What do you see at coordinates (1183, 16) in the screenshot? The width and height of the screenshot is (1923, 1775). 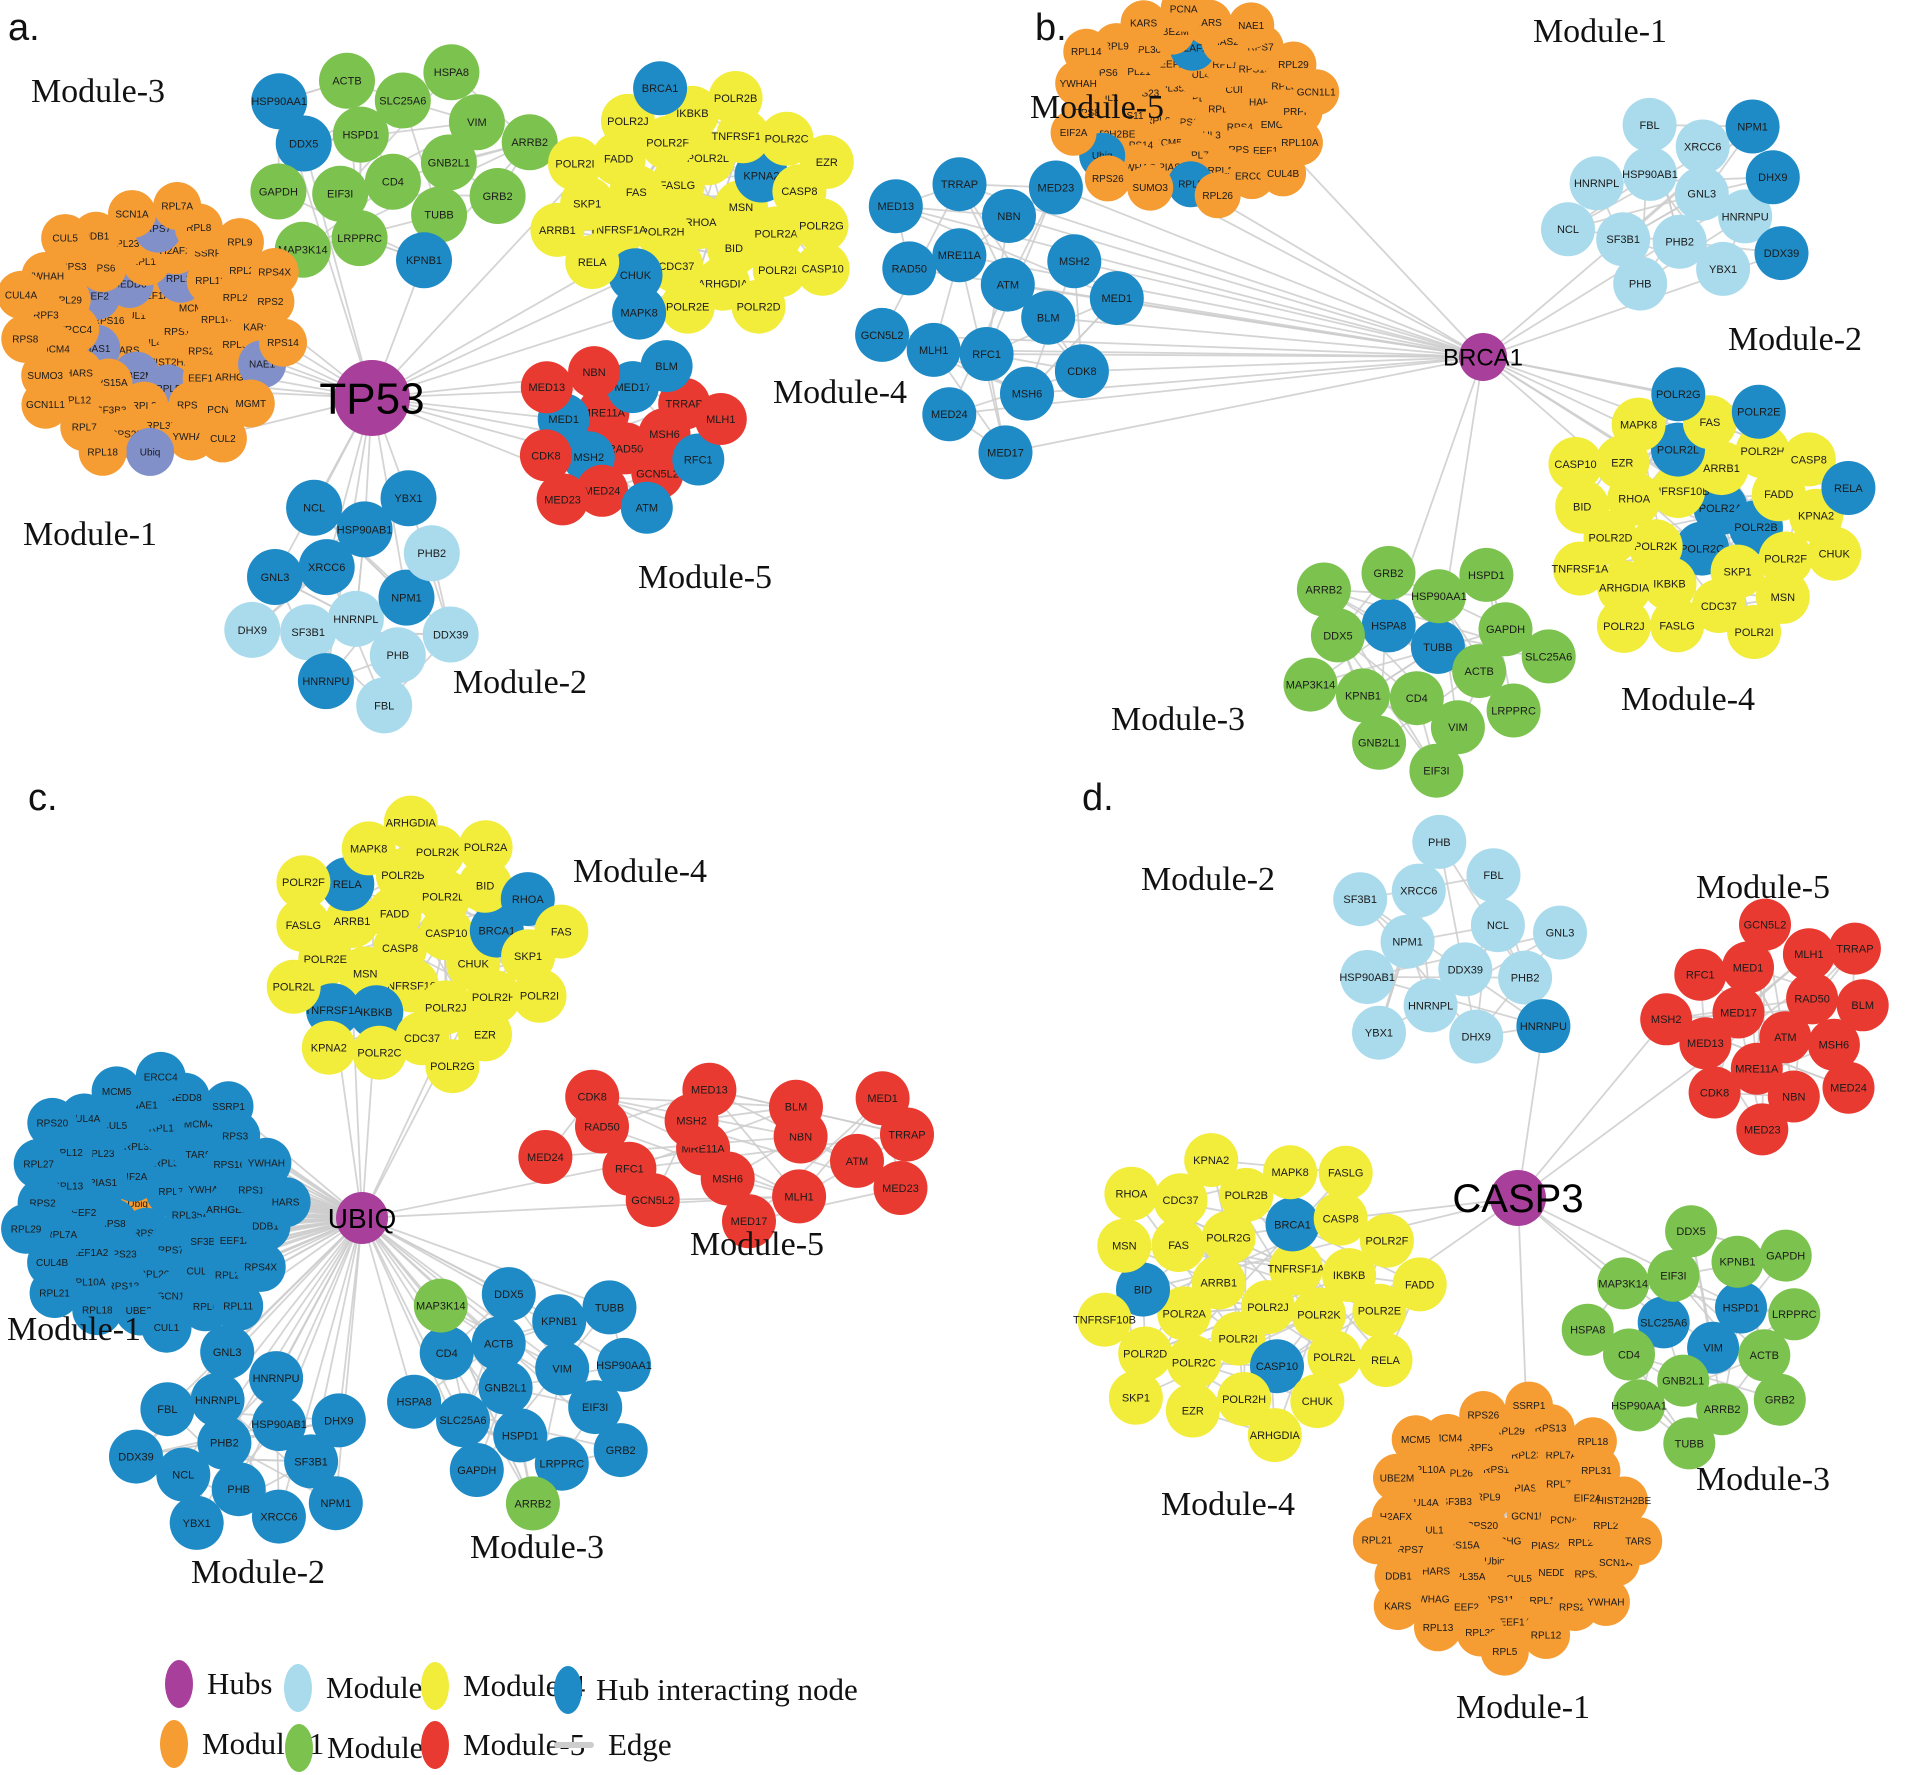 I see `node-PCNA: PCNA` at bounding box center [1183, 16].